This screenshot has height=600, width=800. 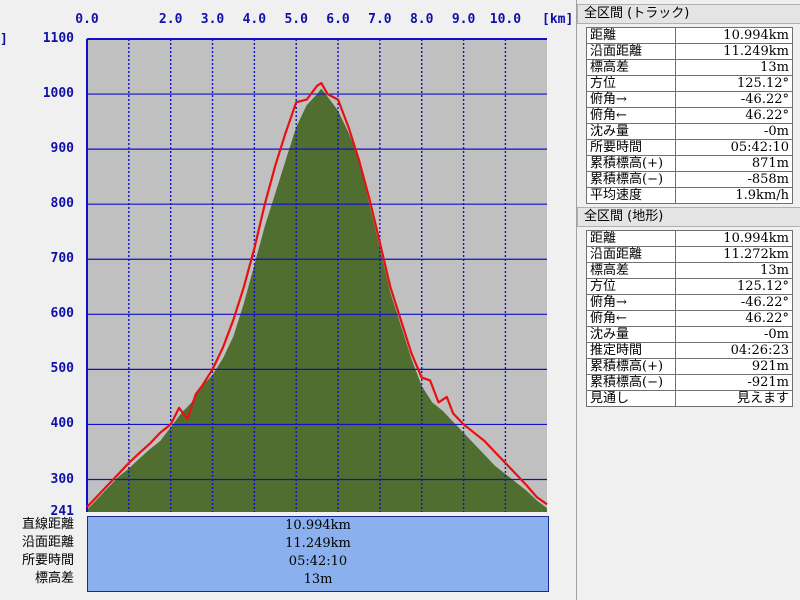 What do you see at coordinates (558, 19) in the screenshot?
I see `x-axis-unit: [km]` at bounding box center [558, 19].